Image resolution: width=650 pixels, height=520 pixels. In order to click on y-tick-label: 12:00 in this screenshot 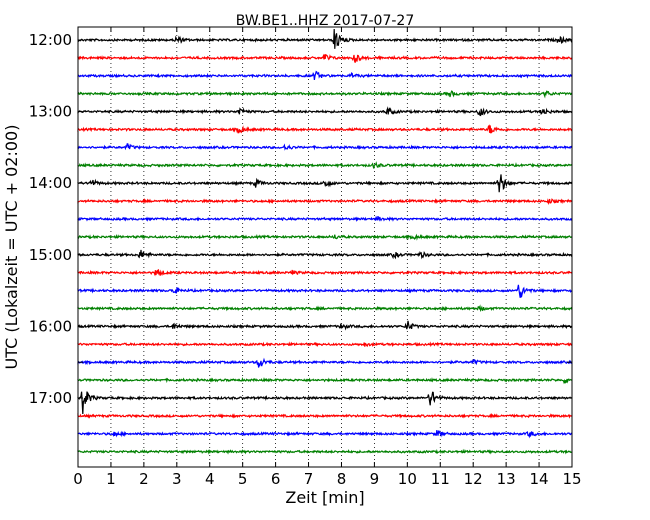, I will do `click(50, 40)`.